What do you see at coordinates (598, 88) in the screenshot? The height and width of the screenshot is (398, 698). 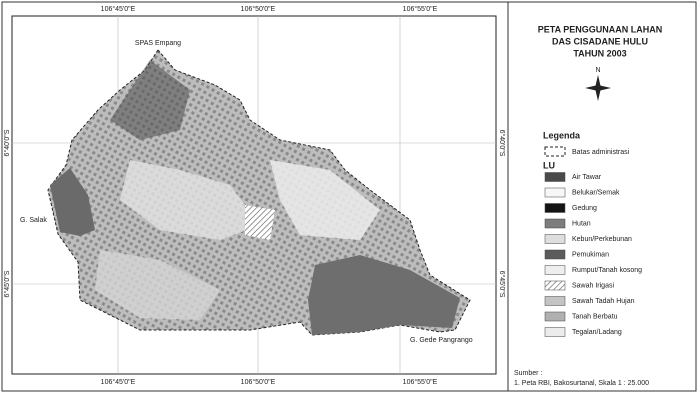 I see `north-arrow` at bounding box center [598, 88].